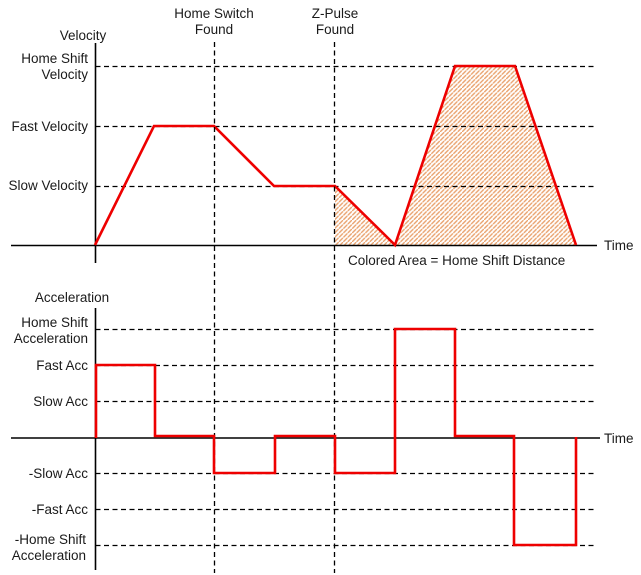  What do you see at coordinates (54, 58) in the screenshot?
I see `home-shift-velocity-label-line1: Home Shift` at bounding box center [54, 58].